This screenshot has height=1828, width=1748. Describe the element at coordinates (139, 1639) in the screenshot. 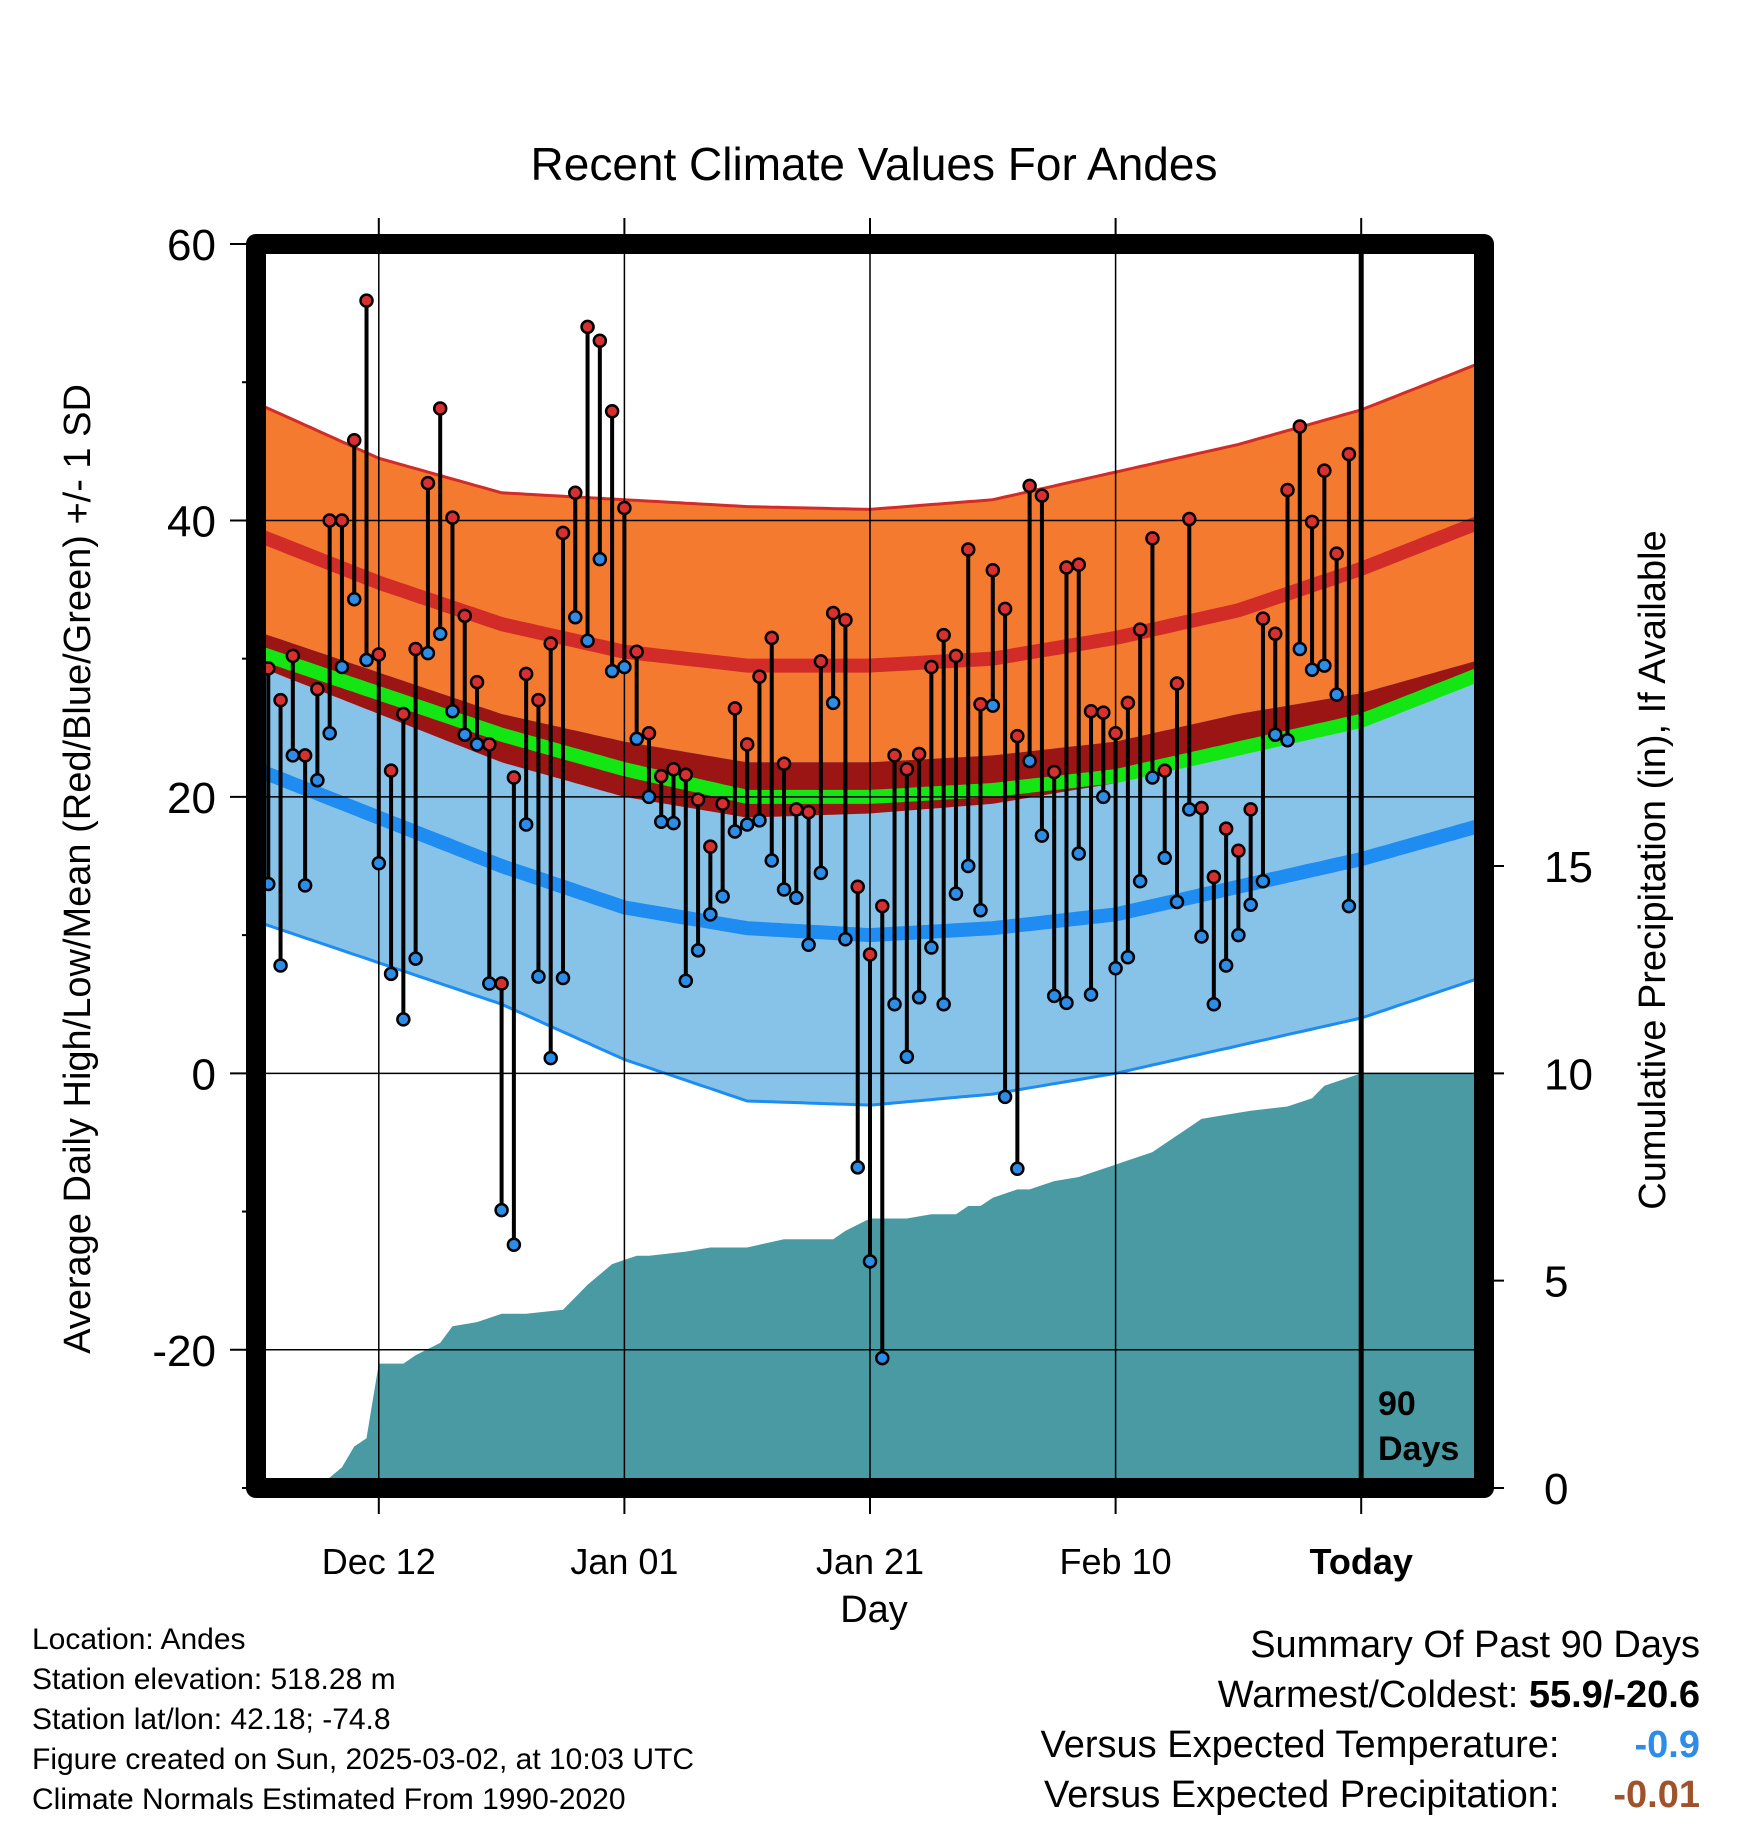

I see `location-text: Location: Andes` at that location.